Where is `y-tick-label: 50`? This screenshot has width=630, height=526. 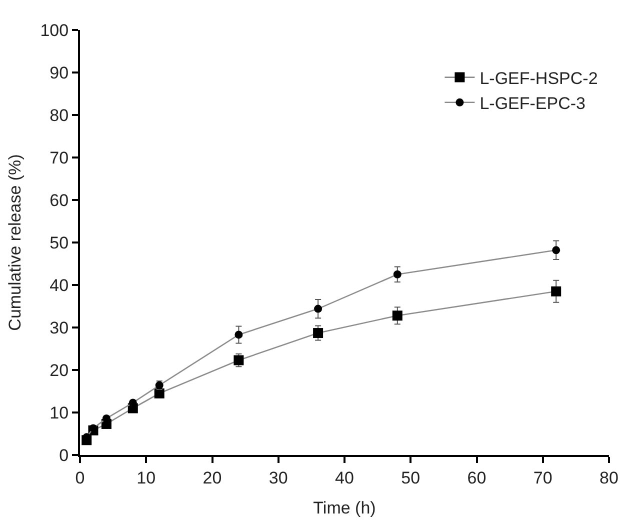 y-tick-label: 50 is located at coordinates (59, 242).